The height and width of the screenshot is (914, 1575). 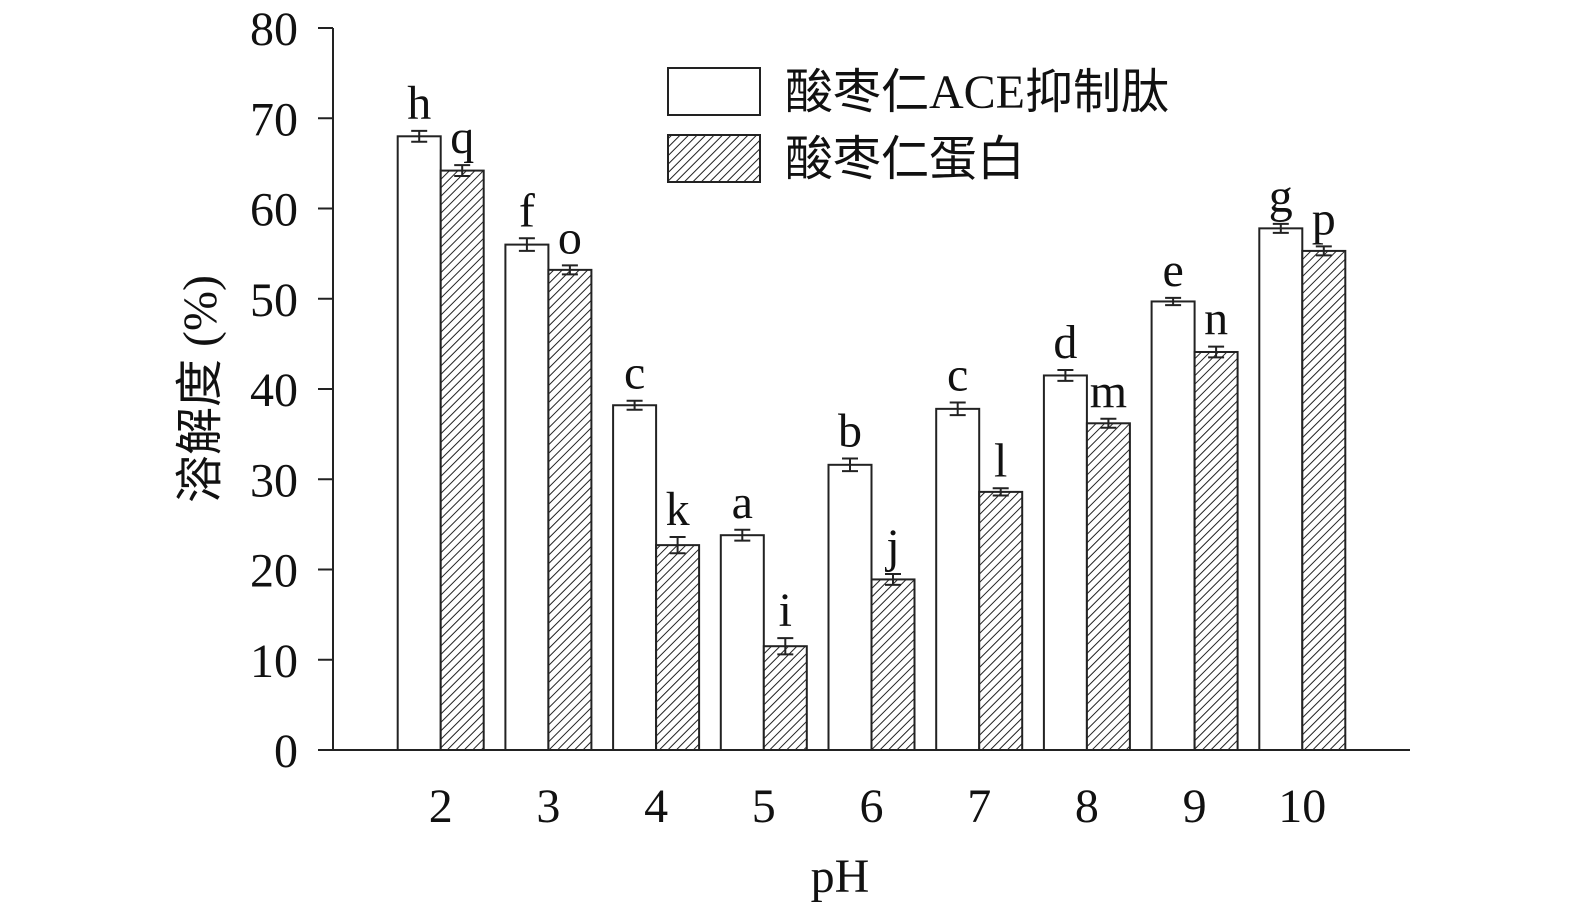 I want to click on annotation: o, so click(x=570, y=237).